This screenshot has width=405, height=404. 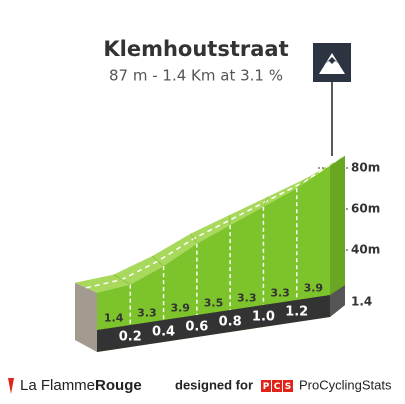 What do you see at coordinates (365, 168) in the screenshot?
I see `y-tick-label: 80m` at bounding box center [365, 168].